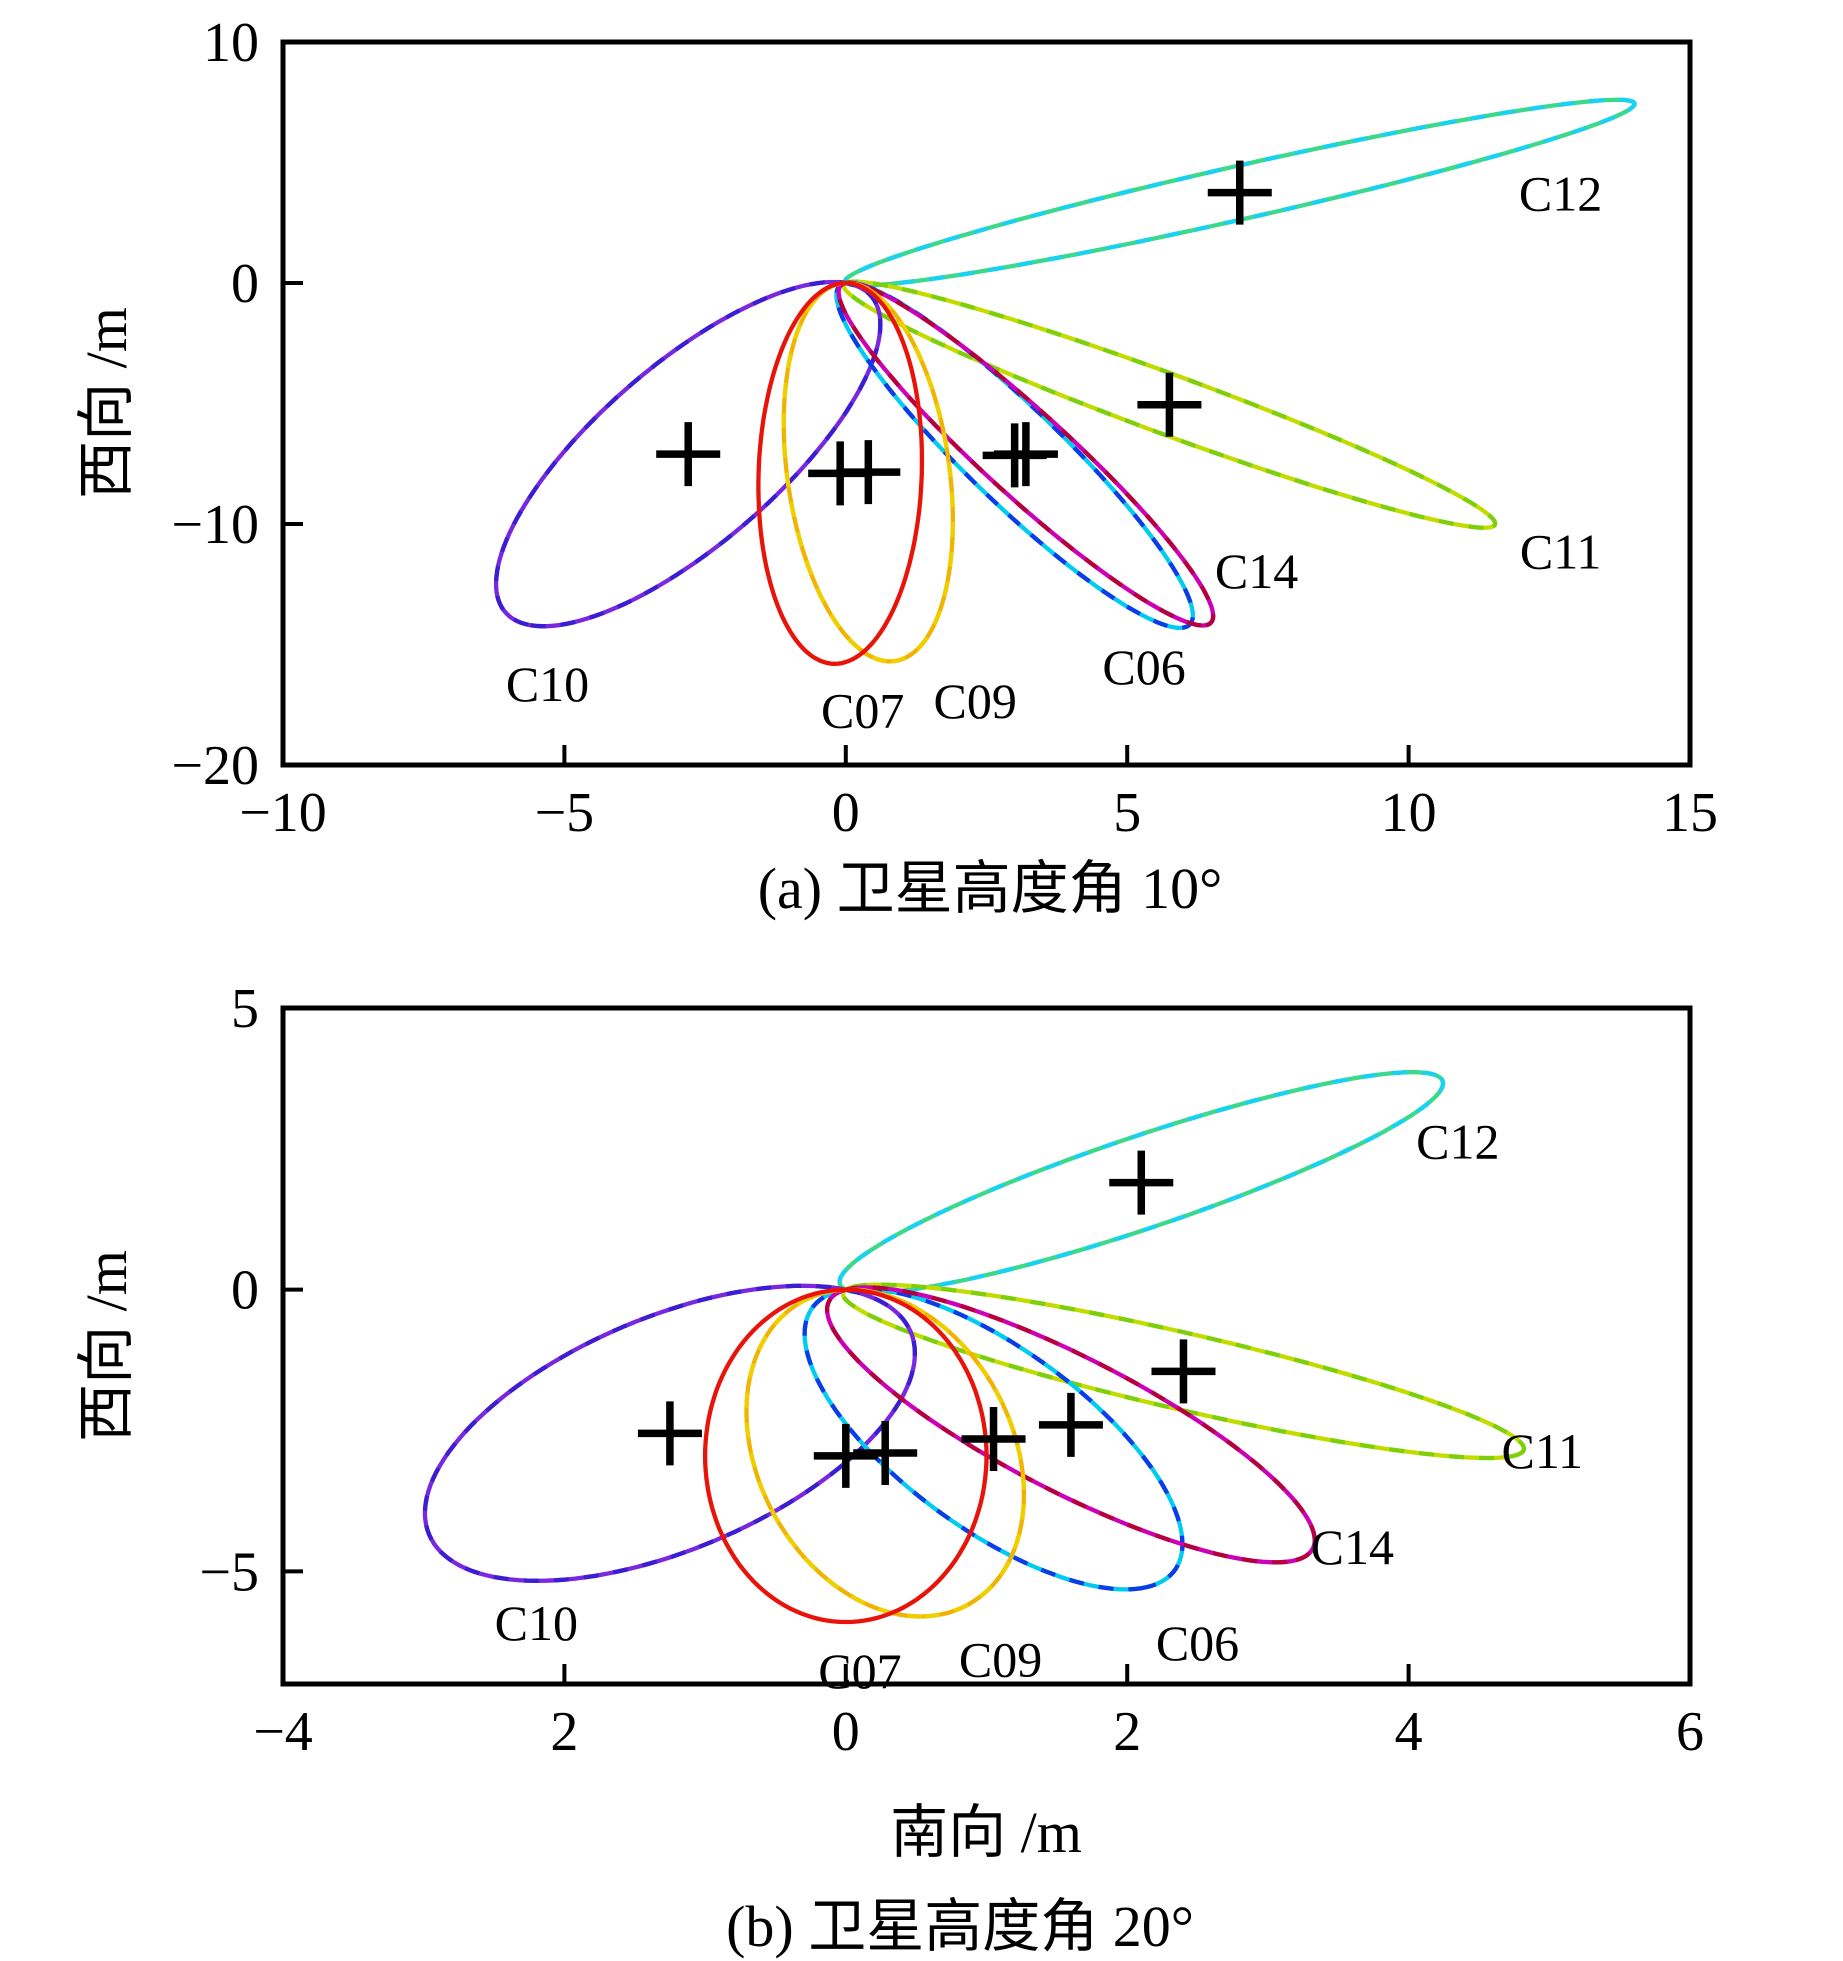 The height and width of the screenshot is (1961, 1843). I want to click on center-marker-C06, so click(993, 1438).